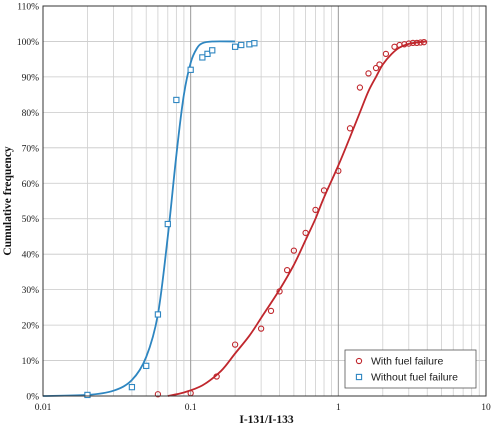  I want to click on x-tick-label: 0.1, so click(191, 408).